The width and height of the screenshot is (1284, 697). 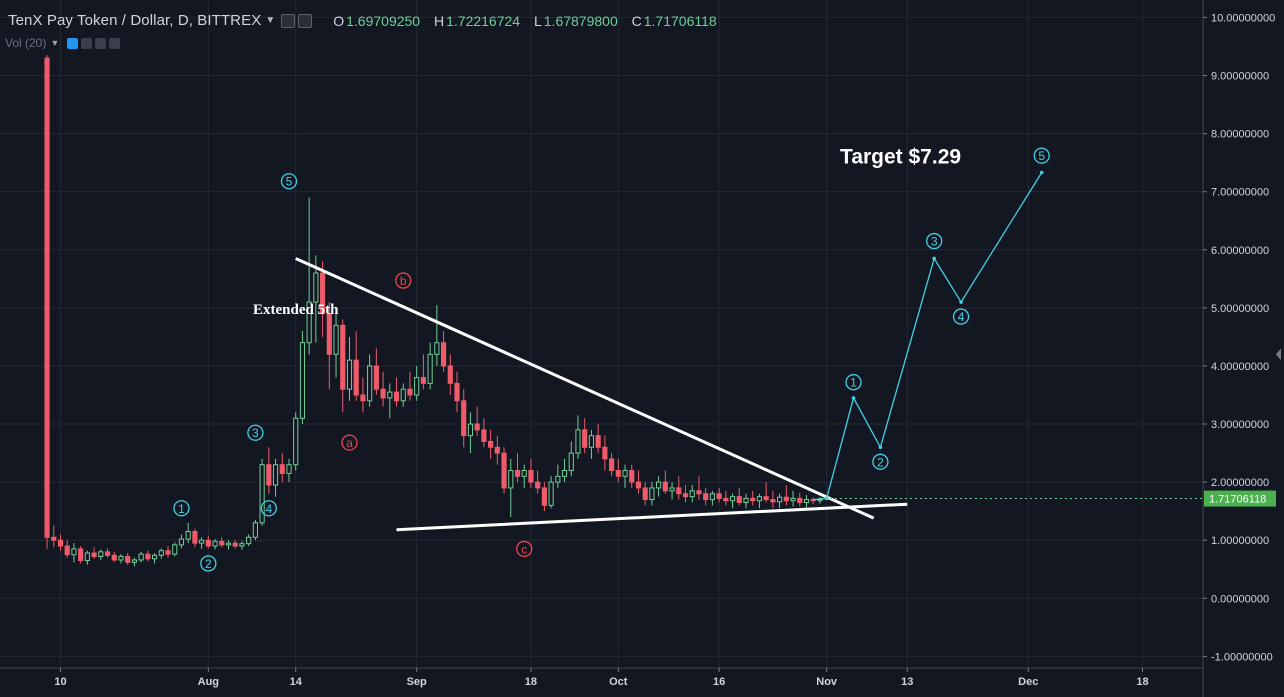 What do you see at coordinates (1240, 309) in the screenshot?
I see `price-tick-label: 5.00000000` at bounding box center [1240, 309].